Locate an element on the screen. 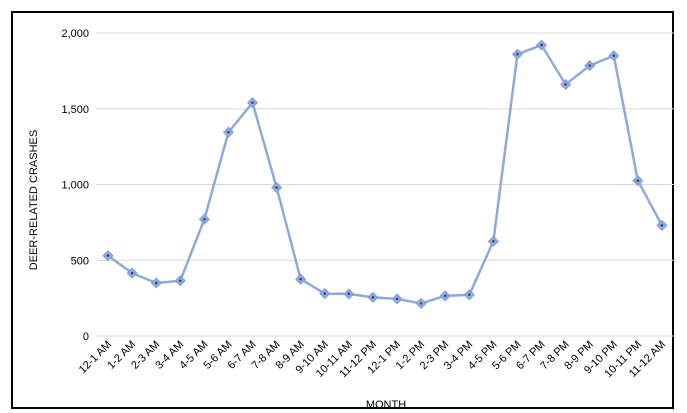 This screenshot has width=687, height=413. y-tick-label: 500 is located at coordinates (80, 261).